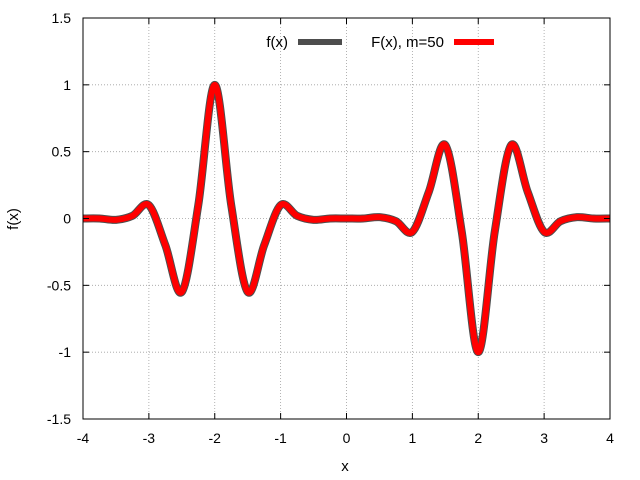 This screenshot has height=480, width=640. Describe the element at coordinates (277, 42) in the screenshot. I see `legend-label-series-1: f(x)` at that location.